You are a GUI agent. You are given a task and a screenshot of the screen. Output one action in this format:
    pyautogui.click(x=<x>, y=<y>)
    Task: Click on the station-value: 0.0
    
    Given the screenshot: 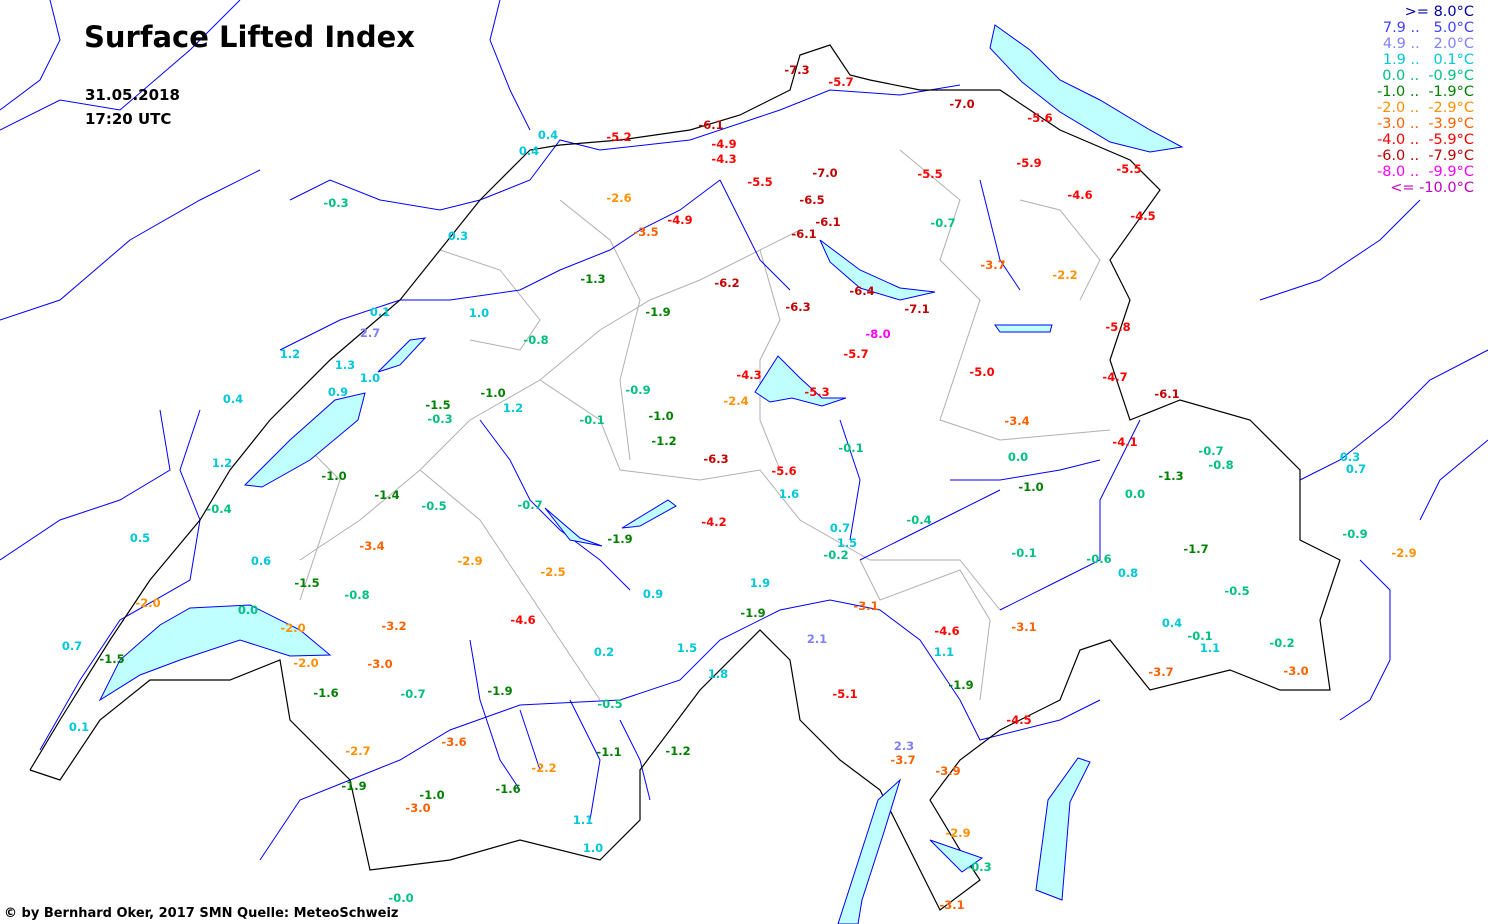 What is the action you would take?
    pyautogui.click(x=1135, y=494)
    